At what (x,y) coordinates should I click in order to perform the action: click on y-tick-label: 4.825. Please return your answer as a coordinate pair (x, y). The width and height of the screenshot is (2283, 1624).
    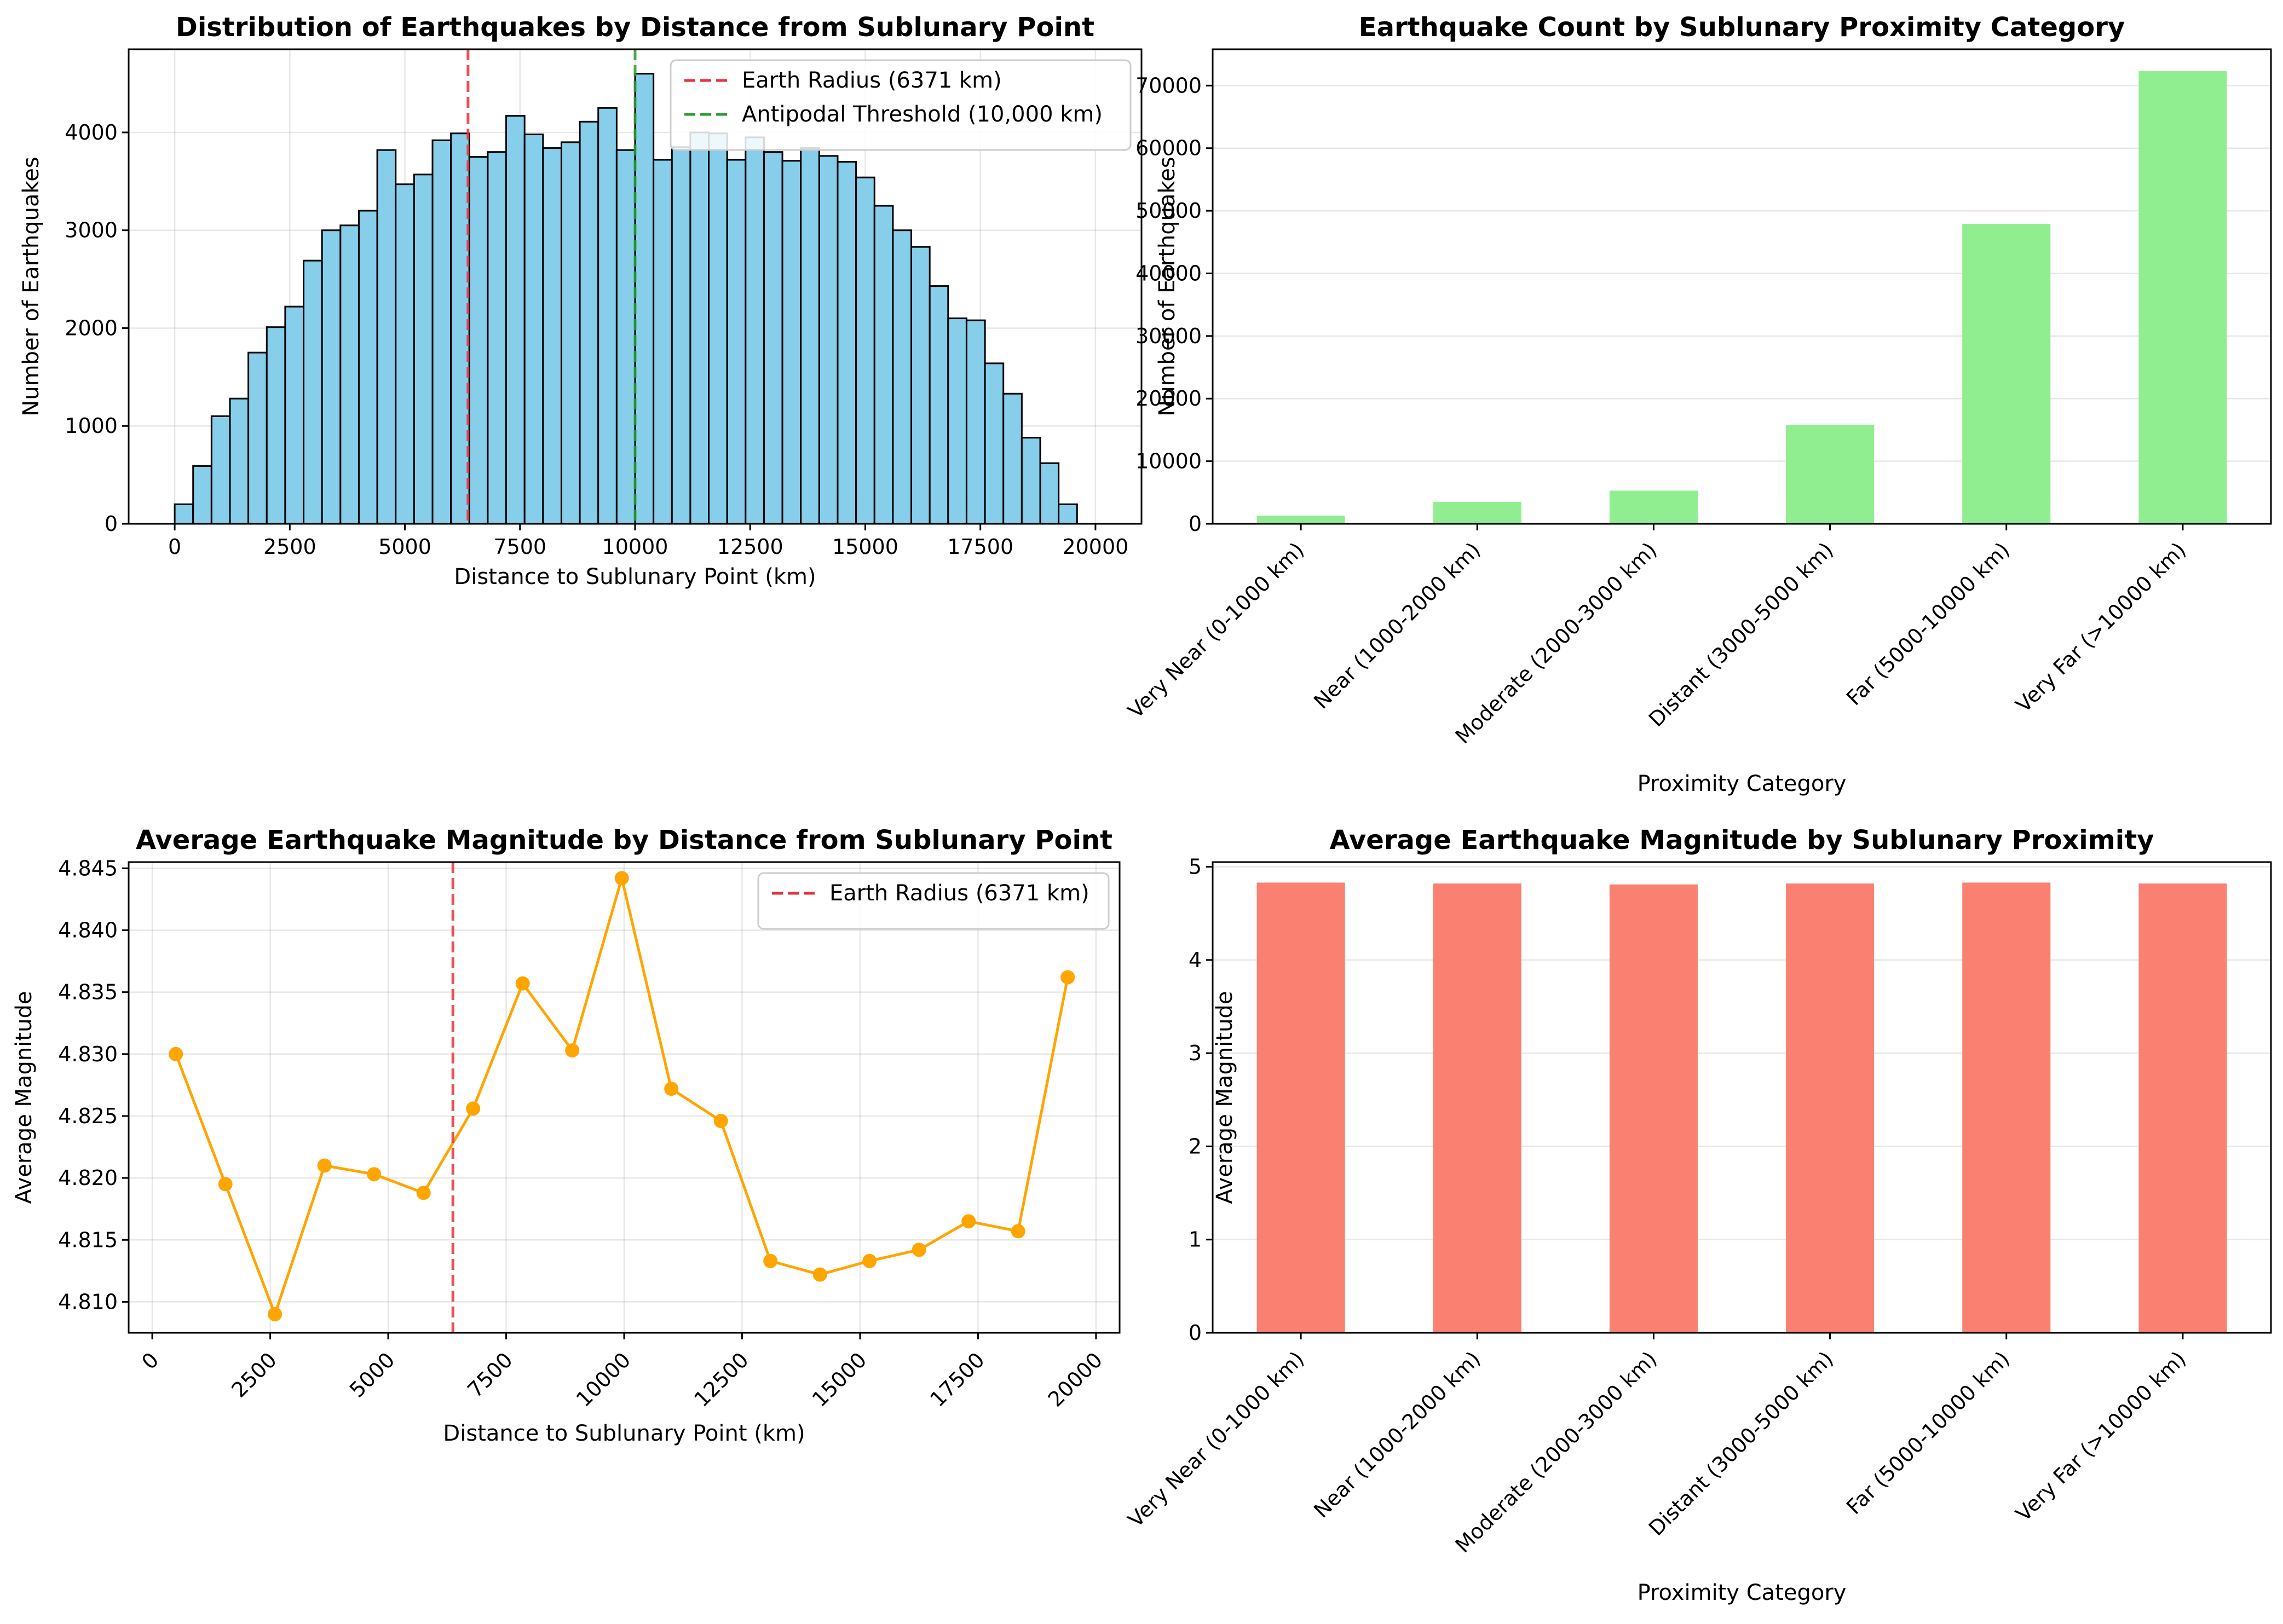
    Looking at the image, I should click on (88, 1116).